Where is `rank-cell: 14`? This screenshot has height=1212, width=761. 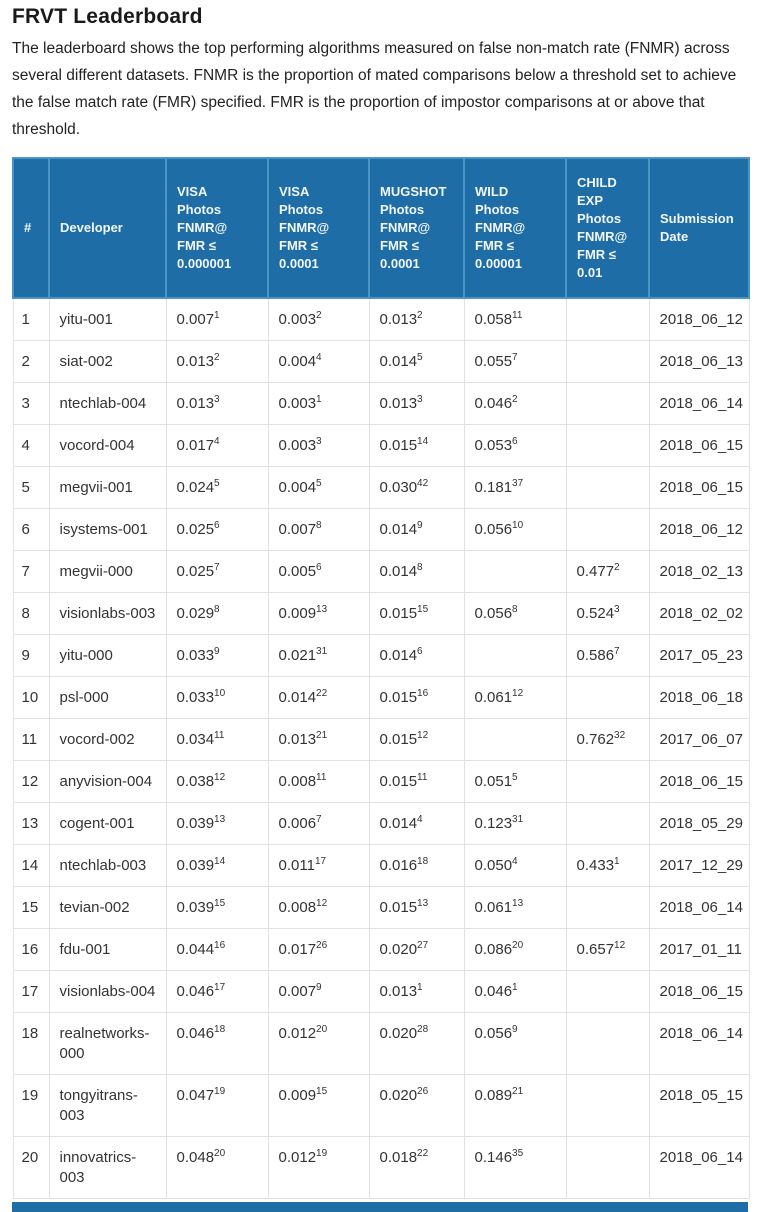 rank-cell: 14 is located at coordinates (31, 865).